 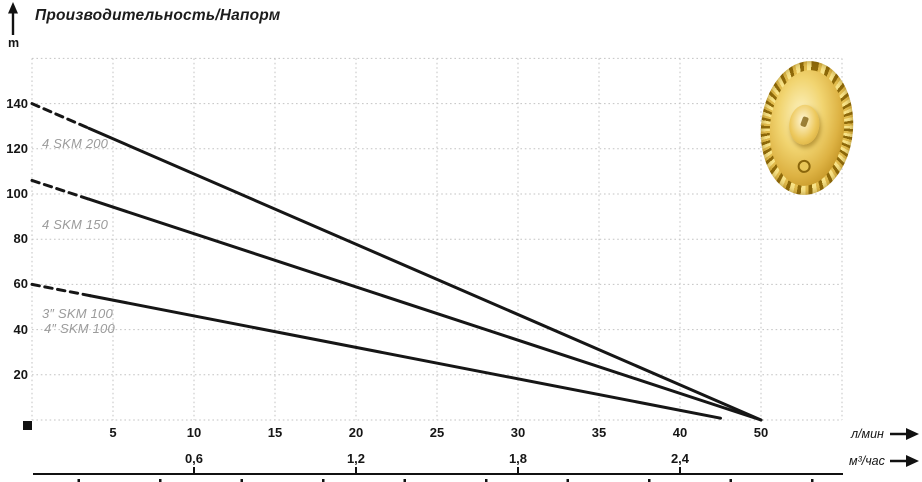 I want to click on curve-label-4skm150: 4 SKM 150, so click(x=75, y=224).